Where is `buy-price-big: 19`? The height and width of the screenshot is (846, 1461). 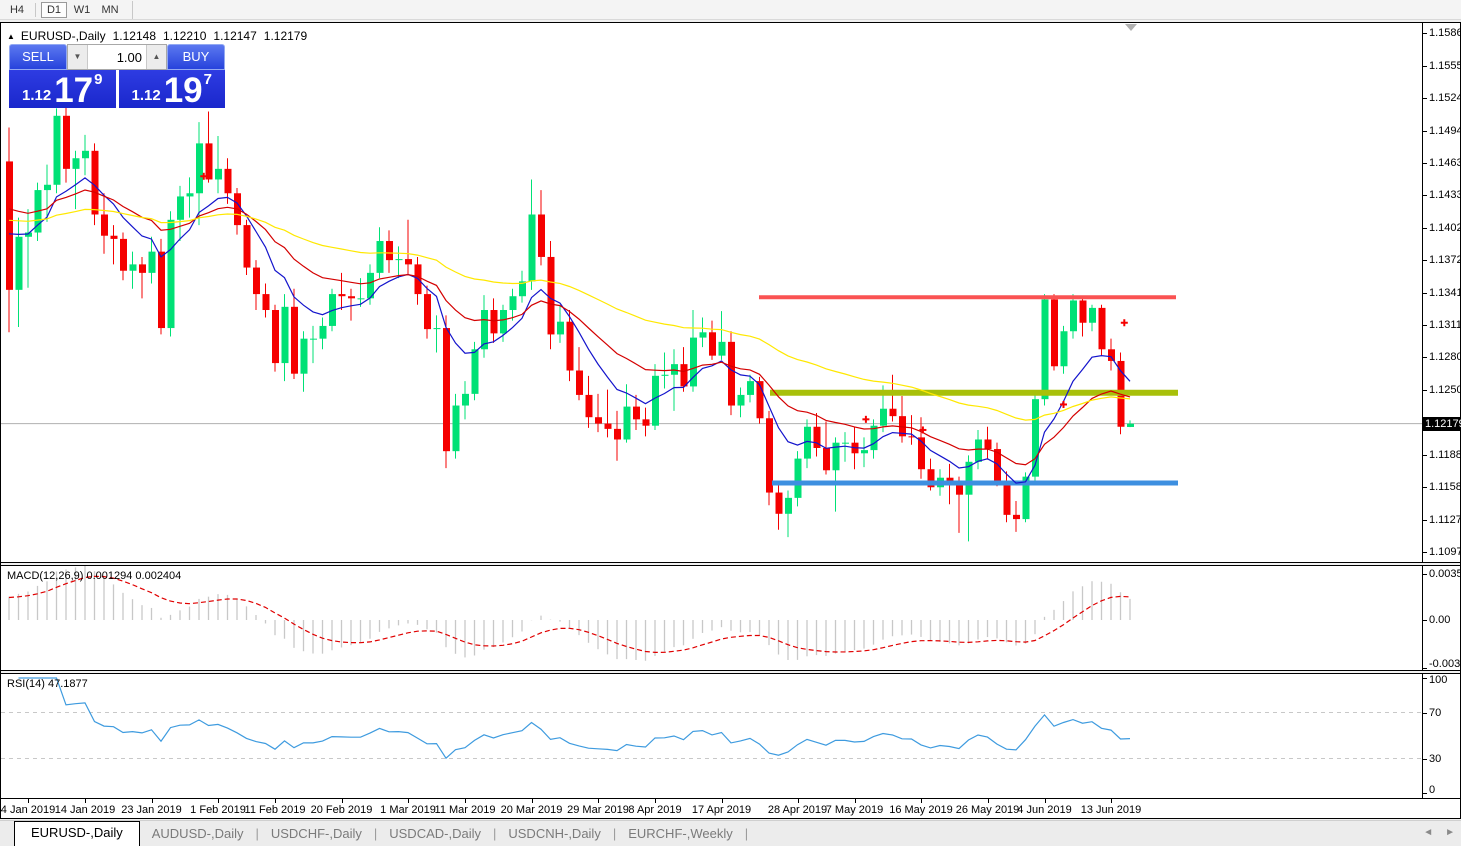 buy-price-big: 19 is located at coordinates (183, 90).